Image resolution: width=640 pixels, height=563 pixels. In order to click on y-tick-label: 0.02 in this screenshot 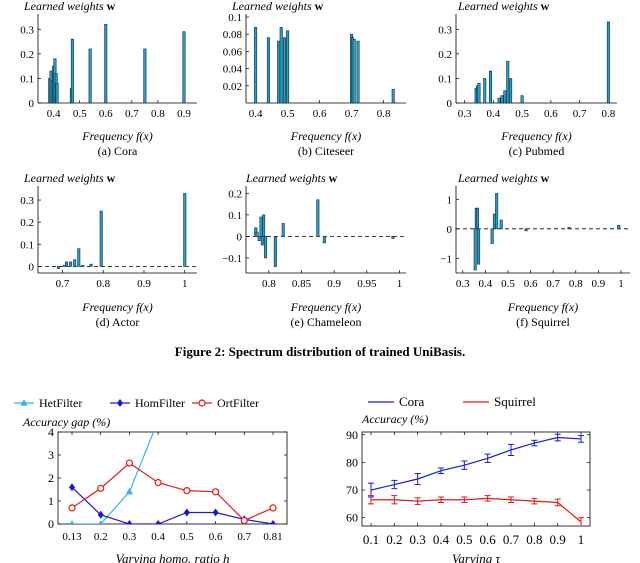, I will do `click(232, 87)`.